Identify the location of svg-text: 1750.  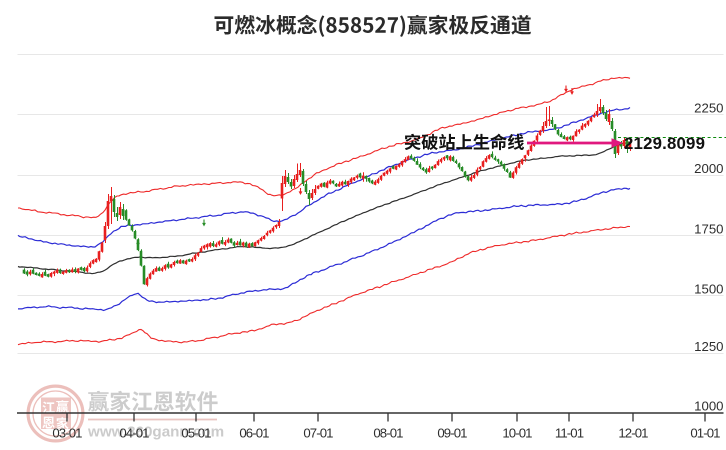
(708, 229).